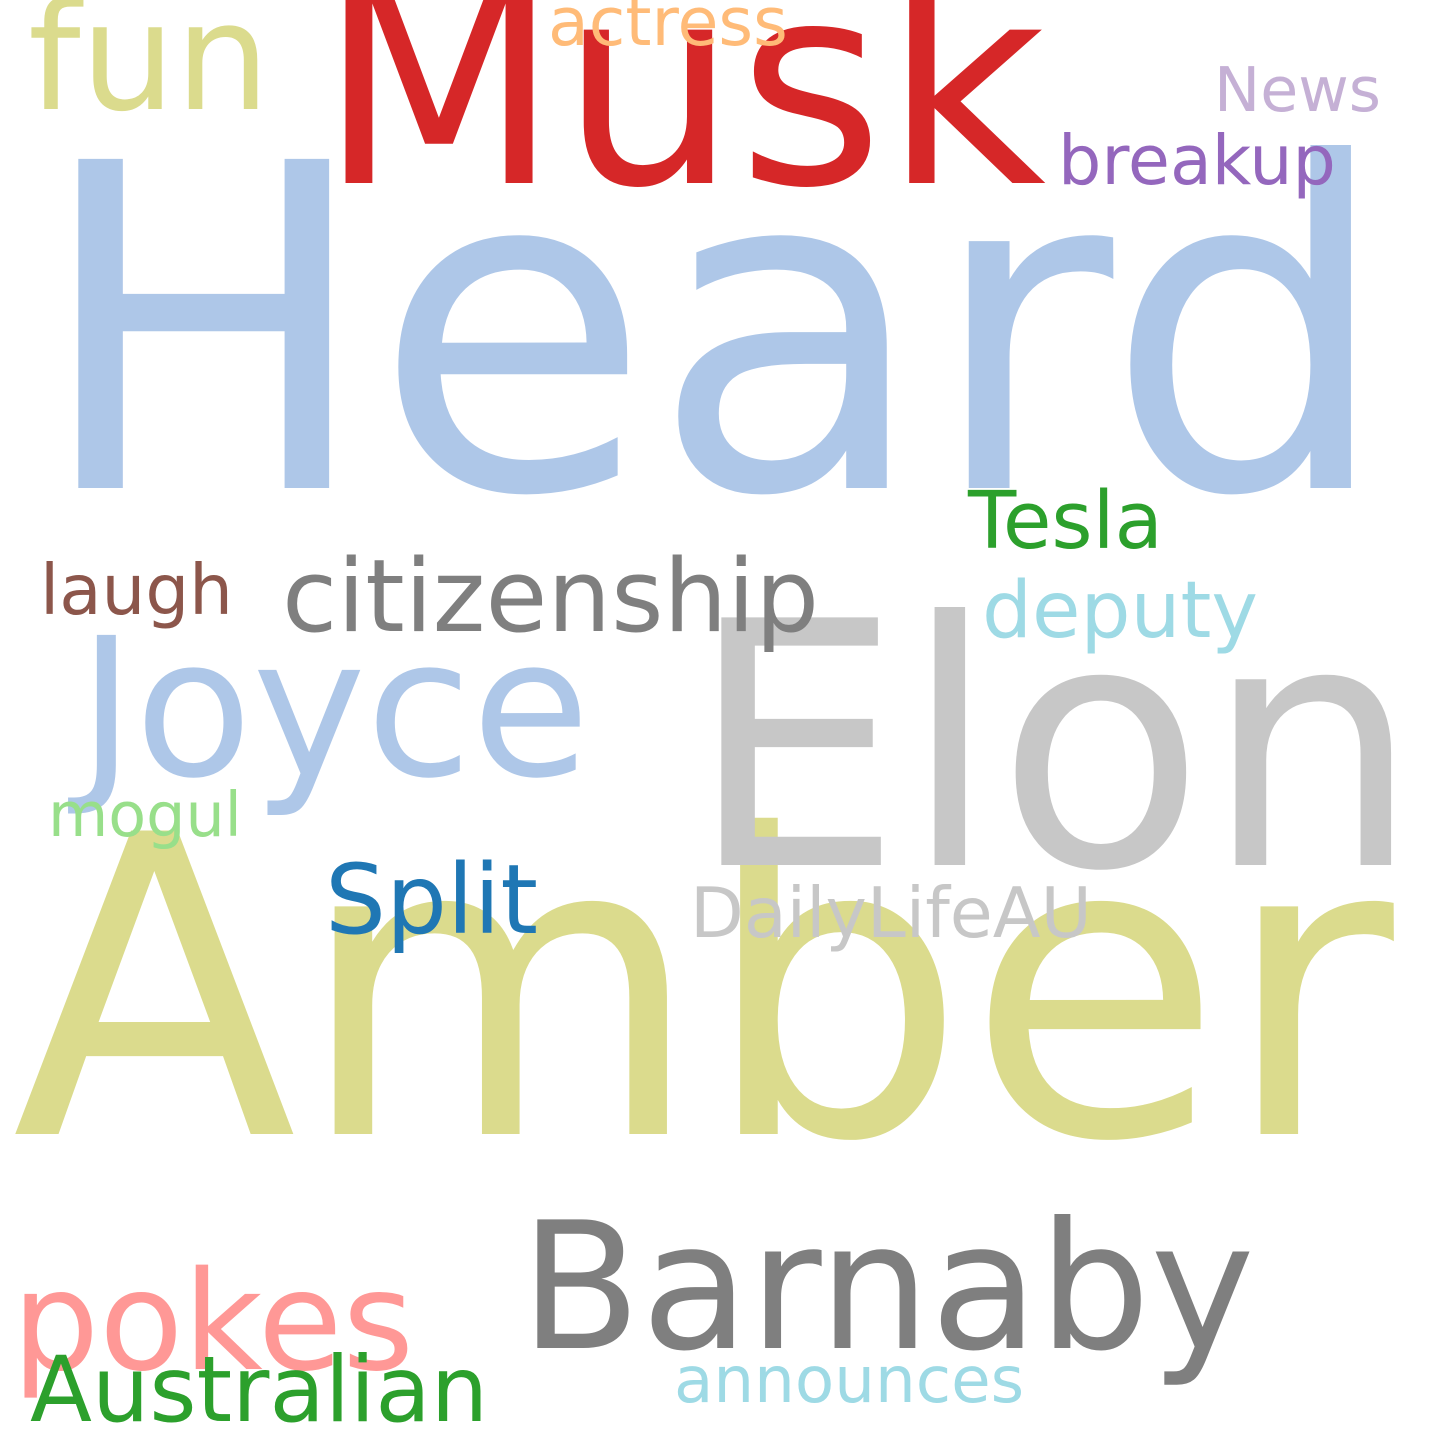 The height and width of the screenshot is (1443, 1440). Describe the element at coordinates (887, 1287) in the screenshot. I see `word-barnaby: Barnaby` at that location.